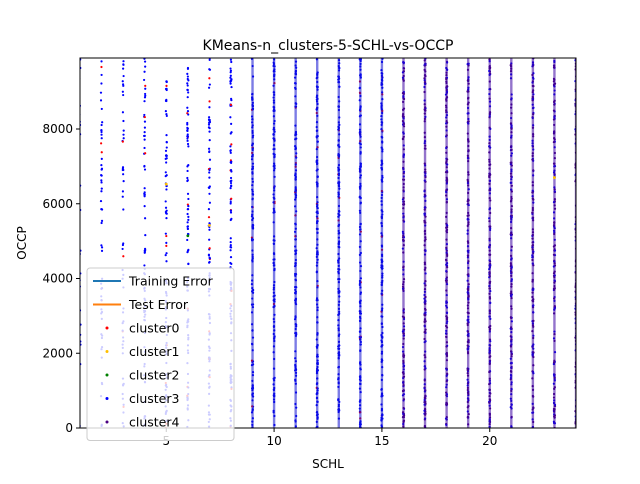 The width and height of the screenshot is (640, 484). I want to click on legend-label: Training Error, so click(171, 281).